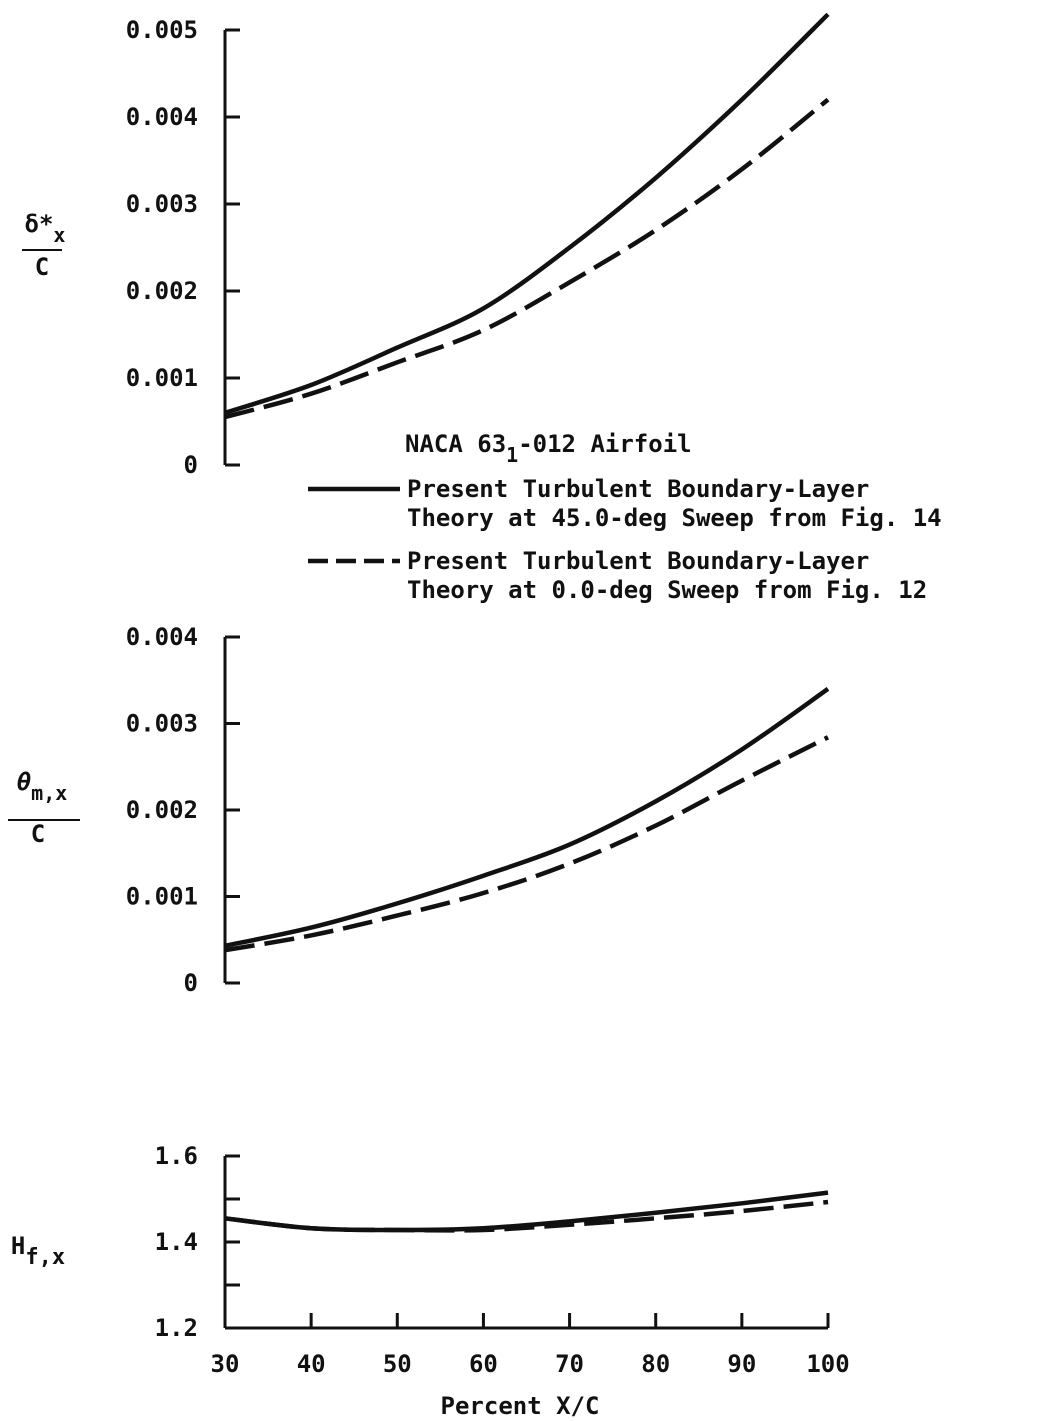  What do you see at coordinates (569, 1364) in the screenshot?
I see `hf-xtick-label: 70` at bounding box center [569, 1364].